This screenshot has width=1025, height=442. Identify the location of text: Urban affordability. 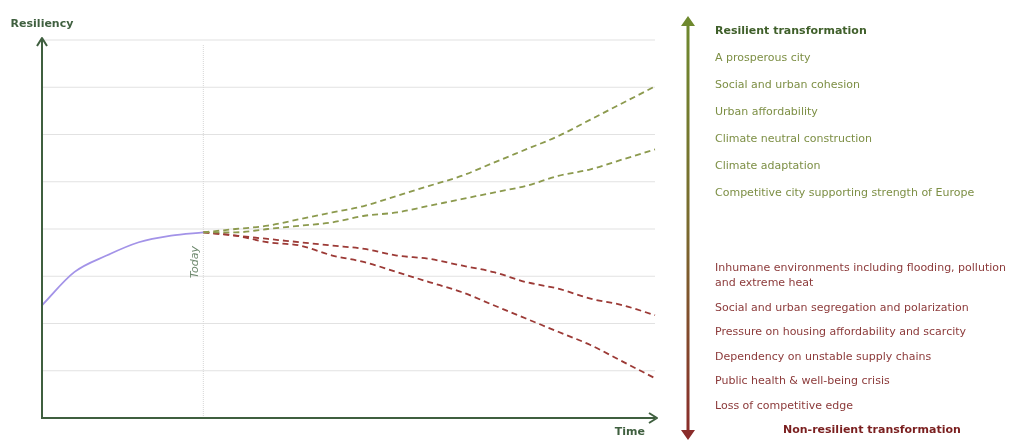
(767, 111).